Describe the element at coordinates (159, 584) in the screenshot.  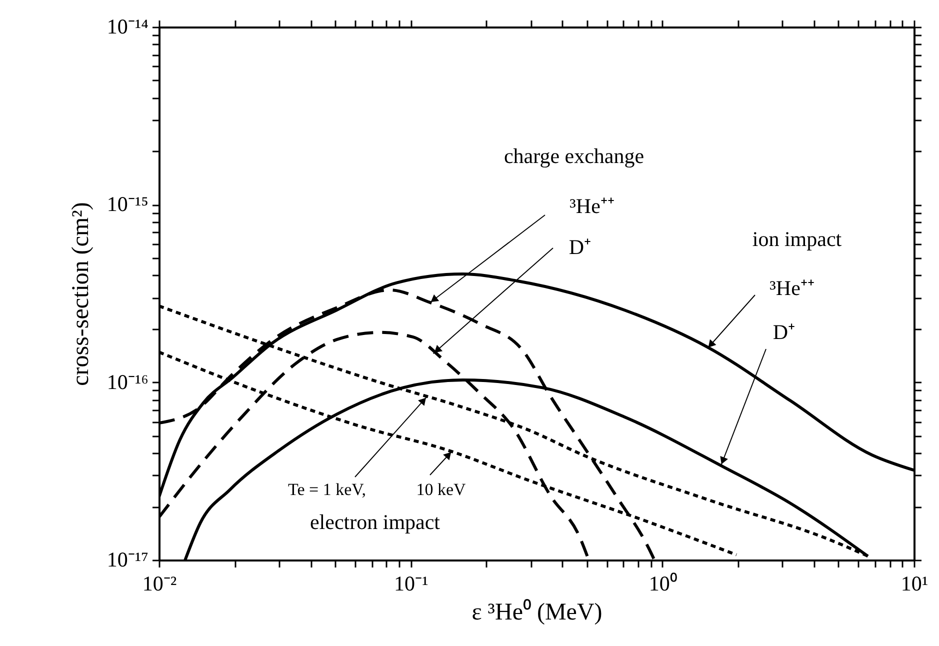
I see `x-tick-label: 10⁻²` at that location.